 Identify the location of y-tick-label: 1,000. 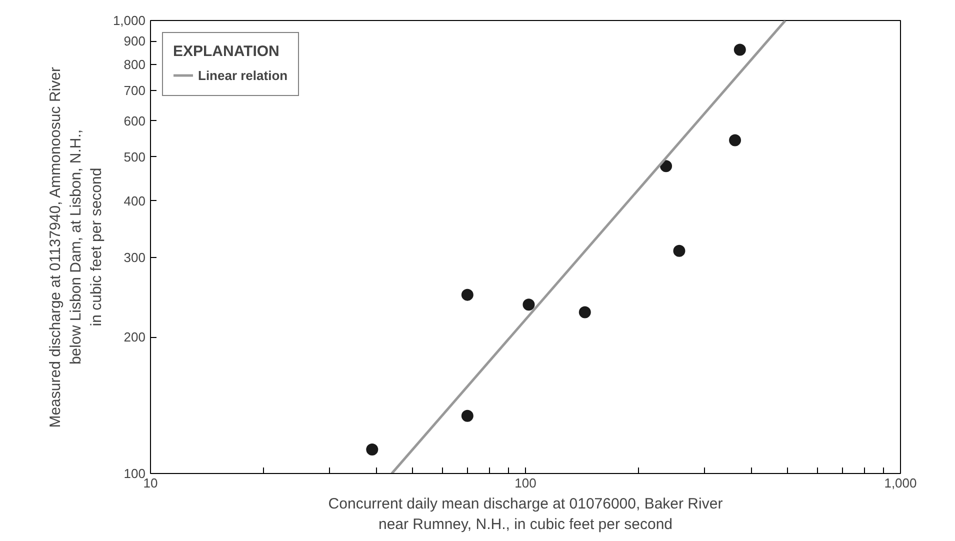
(129, 20).